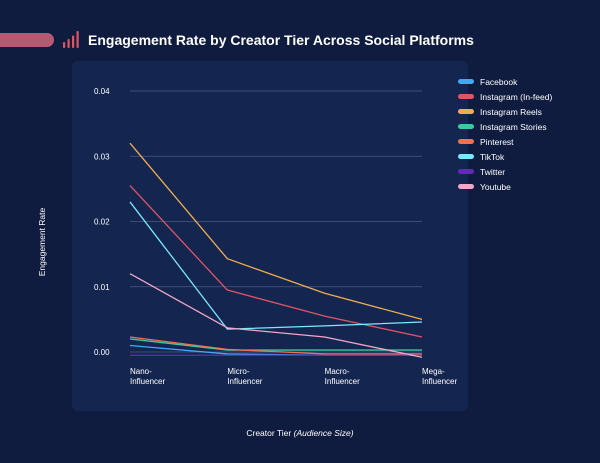 This screenshot has width=600, height=463. I want to click on legend-label: Instagram (In-feed), so click(516, 96).